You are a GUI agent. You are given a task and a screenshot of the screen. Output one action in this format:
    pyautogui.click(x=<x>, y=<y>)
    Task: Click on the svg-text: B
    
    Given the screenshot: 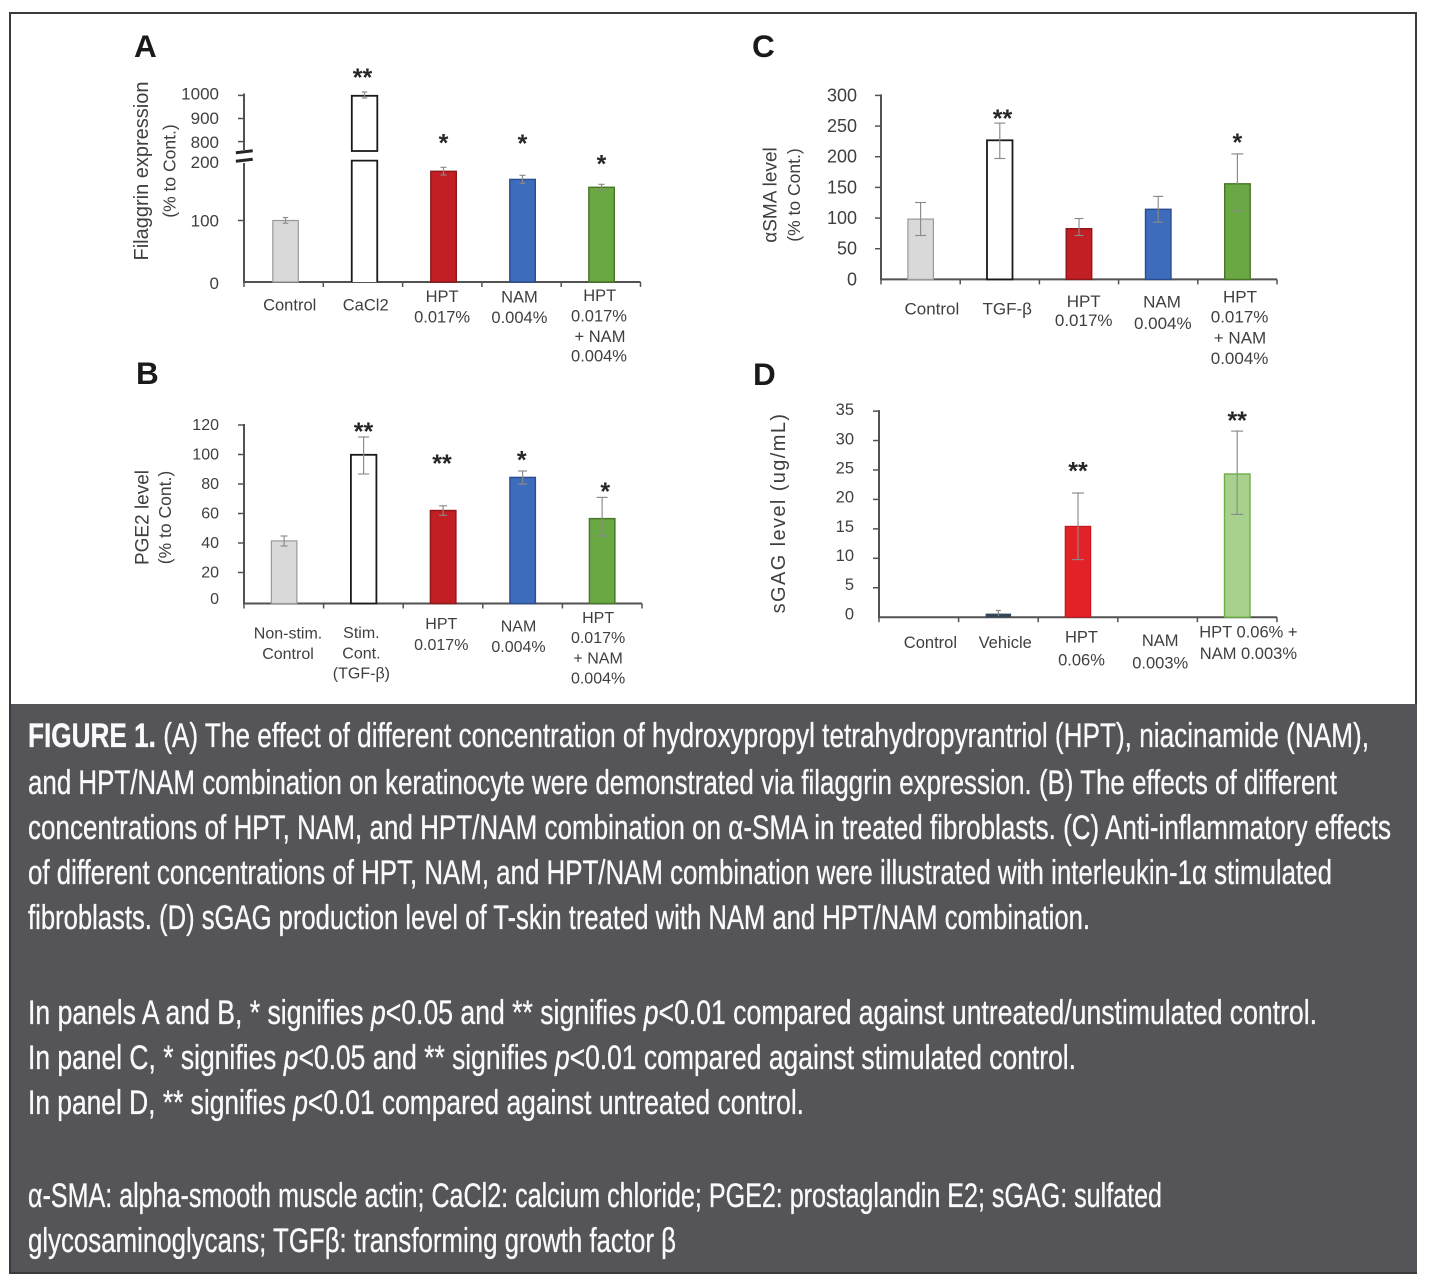 What is the action you would take?
    pyautogui.click(x=147, y=373)
    